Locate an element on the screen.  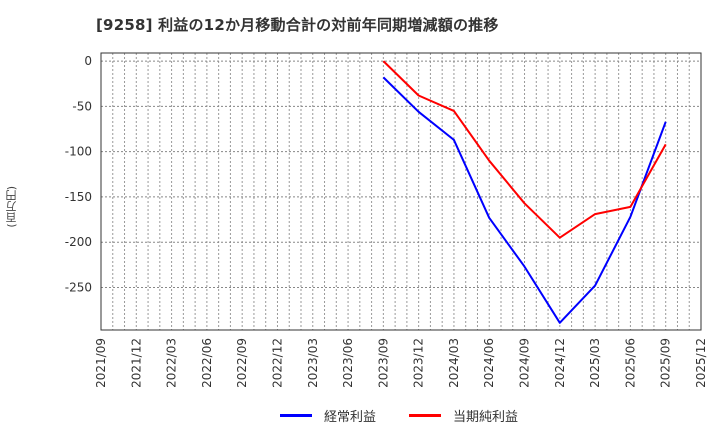
x-tick-label: 2024/03 is located at coordinates (454, 363).